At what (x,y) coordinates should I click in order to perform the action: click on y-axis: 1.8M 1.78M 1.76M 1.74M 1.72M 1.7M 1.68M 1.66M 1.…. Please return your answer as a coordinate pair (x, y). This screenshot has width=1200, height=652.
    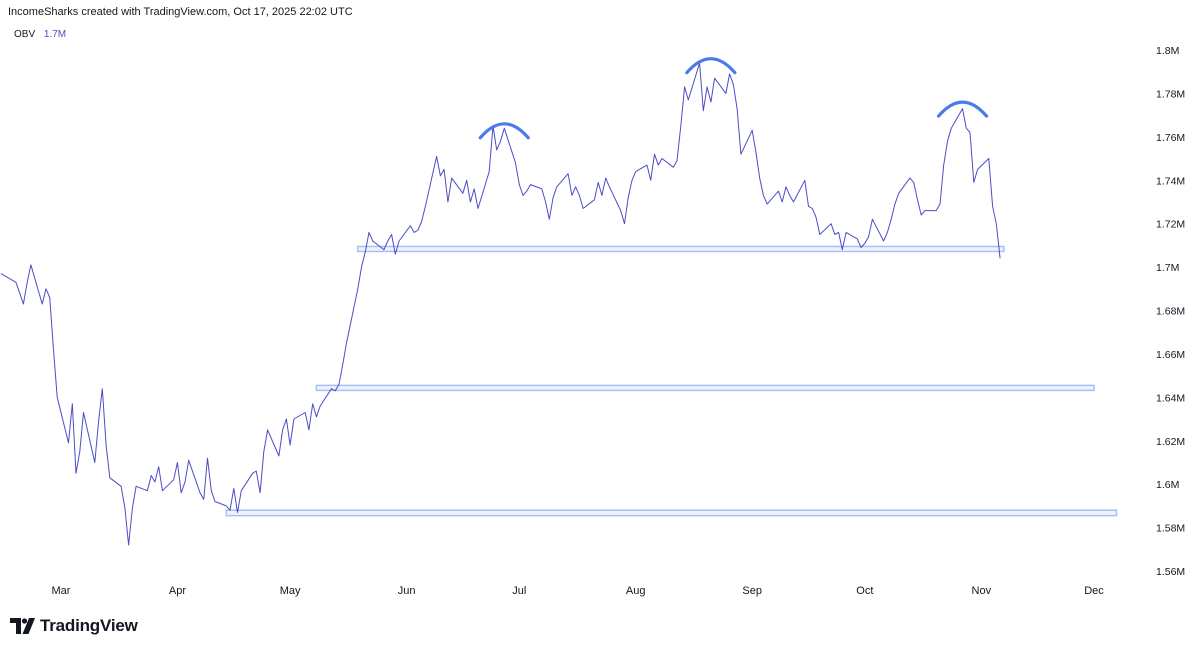
    Looking at the image, I should click on (1170, 311).